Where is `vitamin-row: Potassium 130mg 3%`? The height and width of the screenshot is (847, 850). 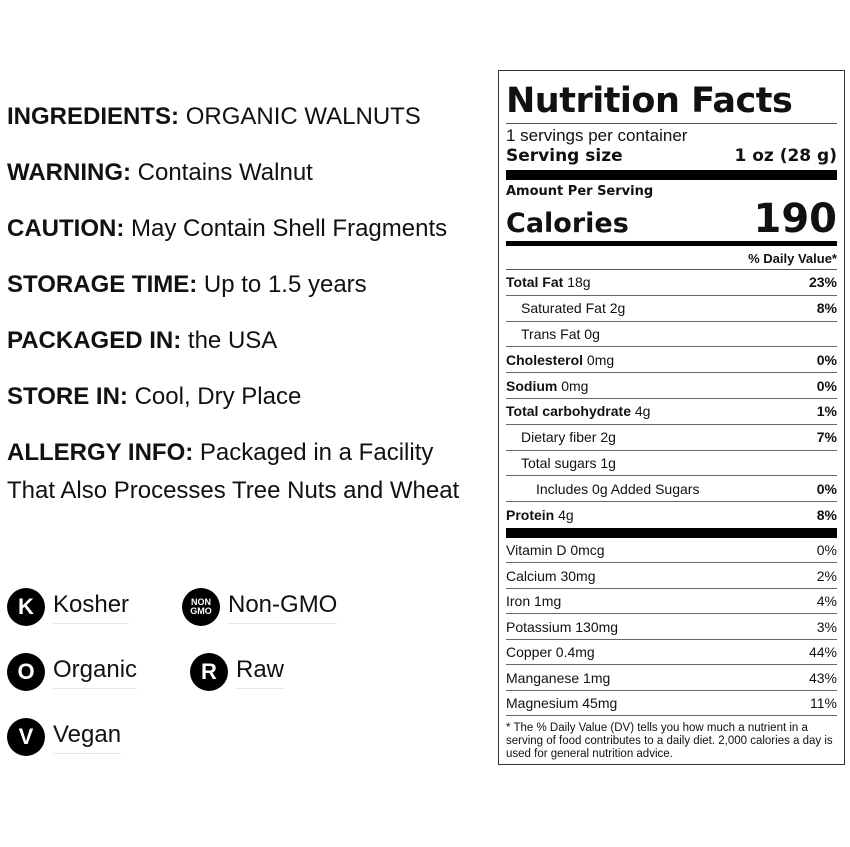 vitamin-row: Potassium 130mg 3% is located at coordinates (671, 627).